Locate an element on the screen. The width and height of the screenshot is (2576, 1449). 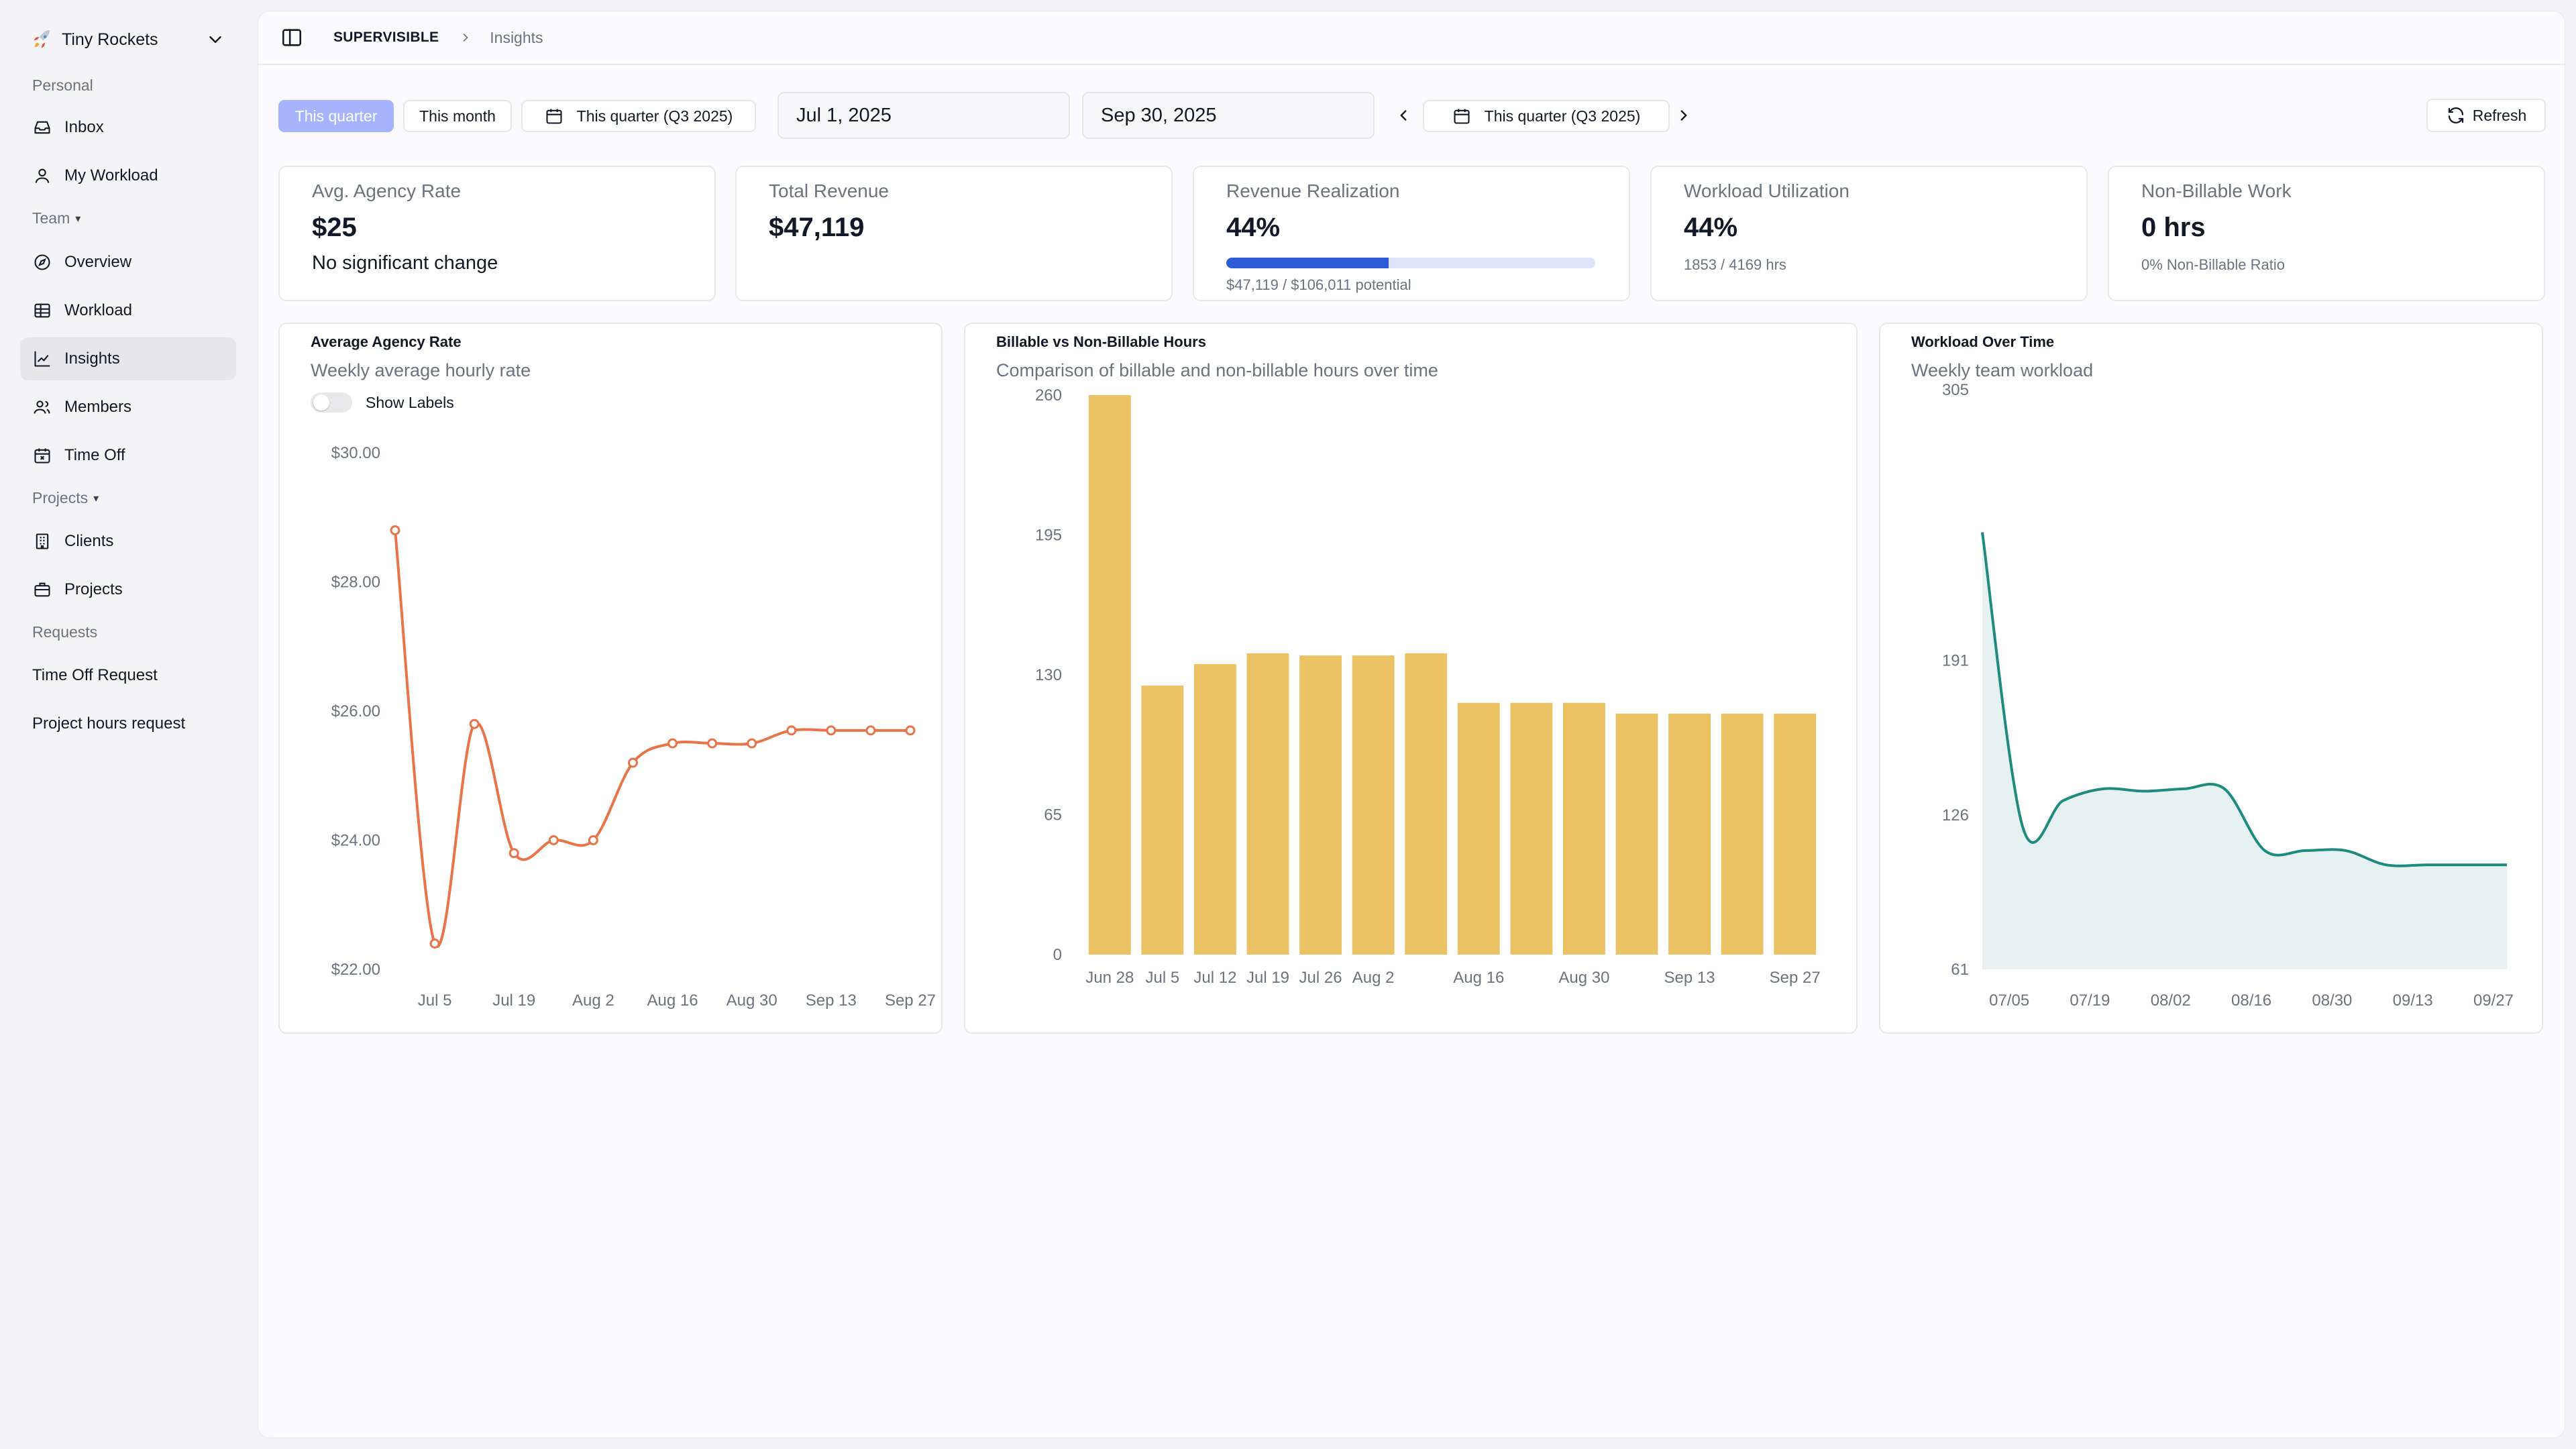
y-tick-label: 305 is located at coordinates (1955, 390).